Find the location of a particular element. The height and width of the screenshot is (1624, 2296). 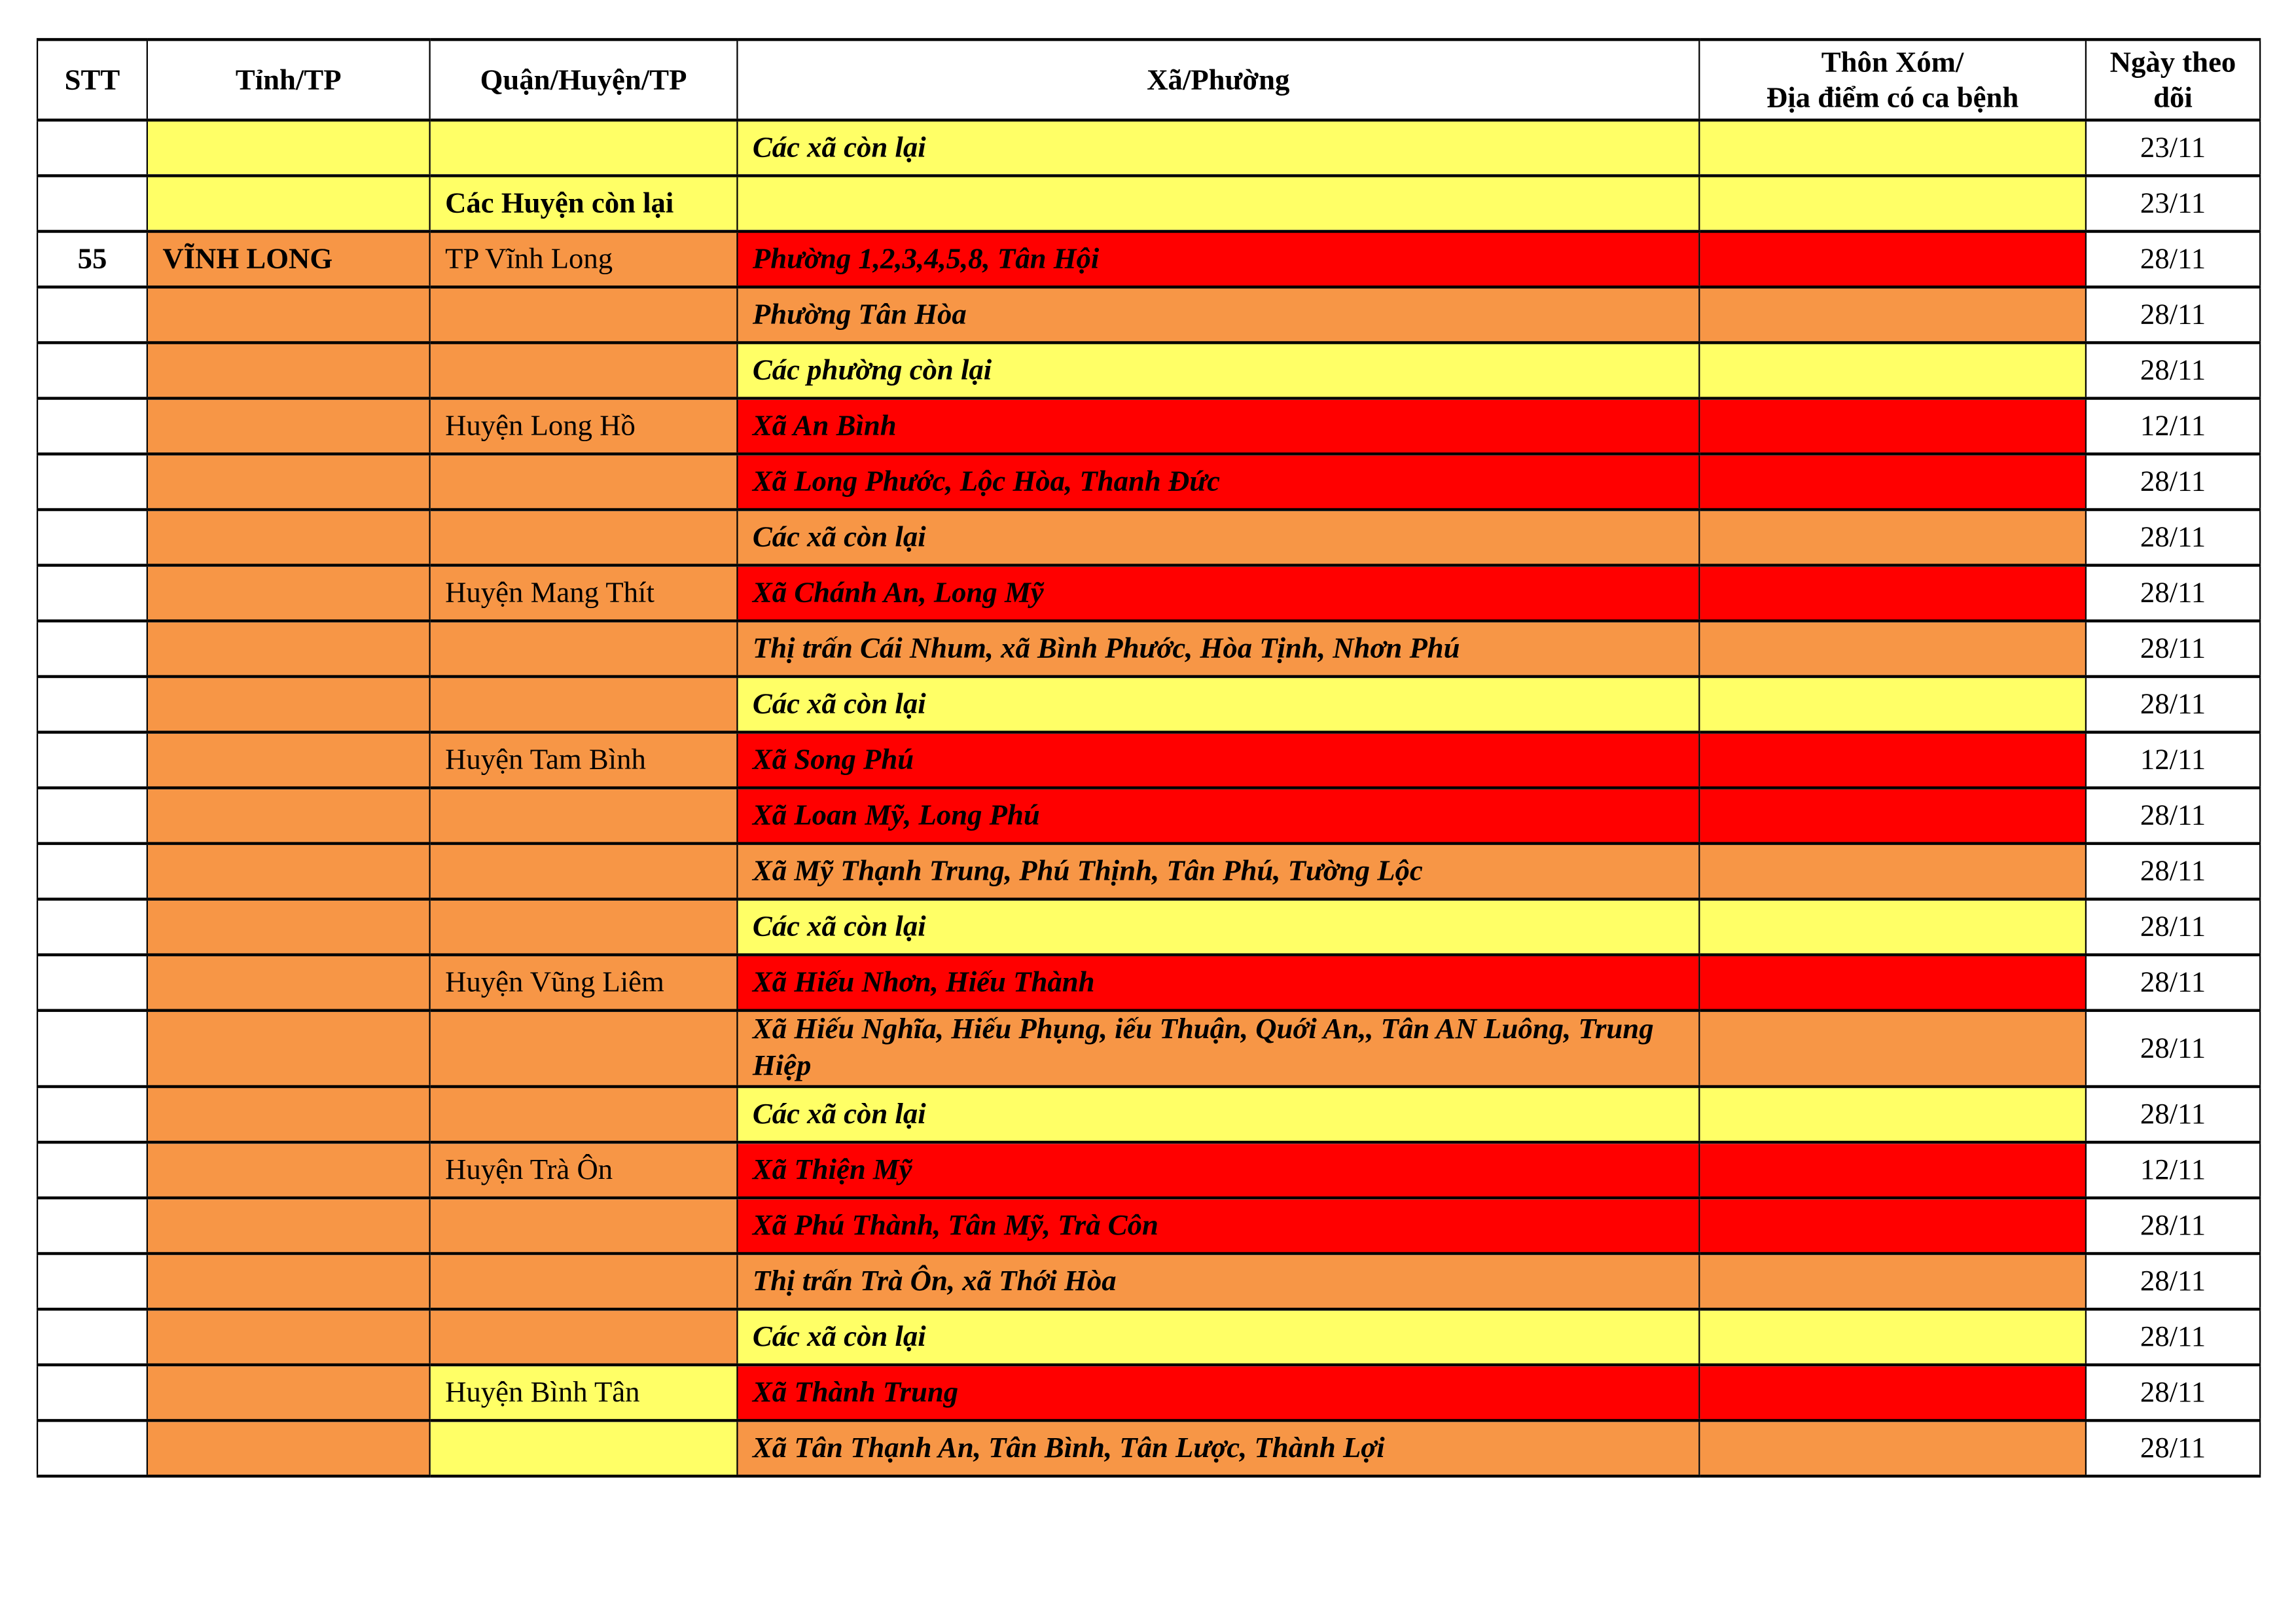

table-row: Huyện Mang Thít Xã Chánh An, Long Mỹ 28/11 is located at coordinates (1148, 593).